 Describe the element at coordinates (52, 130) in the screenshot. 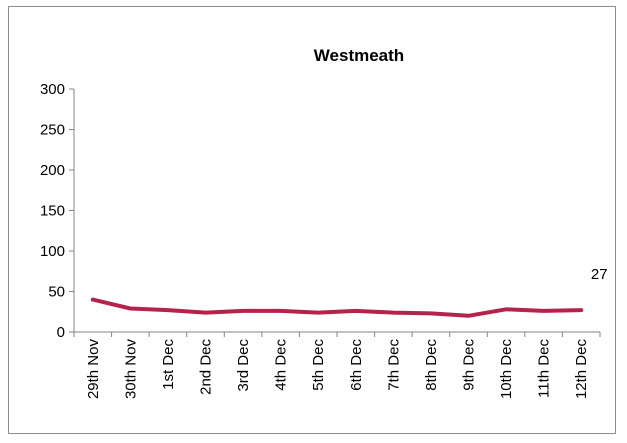

I see `y-tick-label: 250` at that location.